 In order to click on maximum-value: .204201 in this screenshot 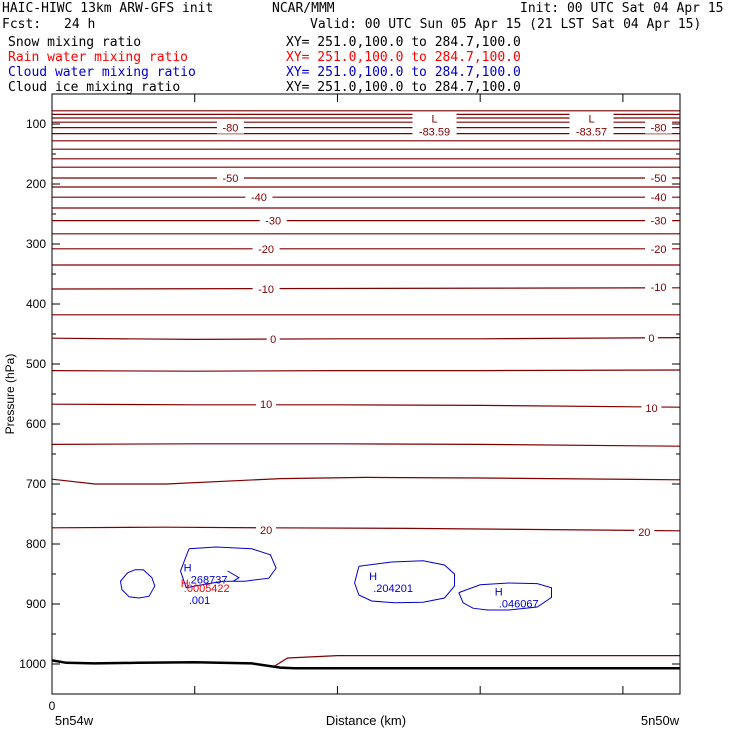, I will do `click(393, 589)`.